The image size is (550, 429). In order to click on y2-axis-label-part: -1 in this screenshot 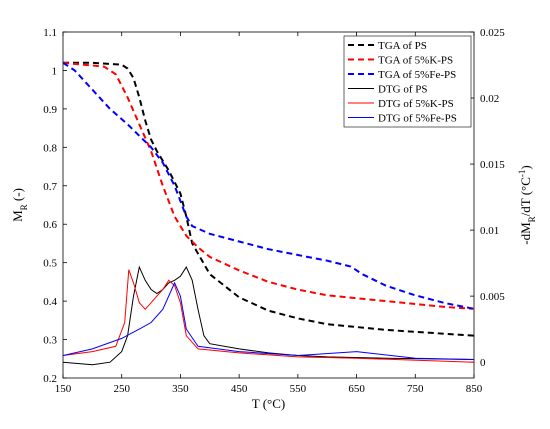, I will do `click(522, 174)`.